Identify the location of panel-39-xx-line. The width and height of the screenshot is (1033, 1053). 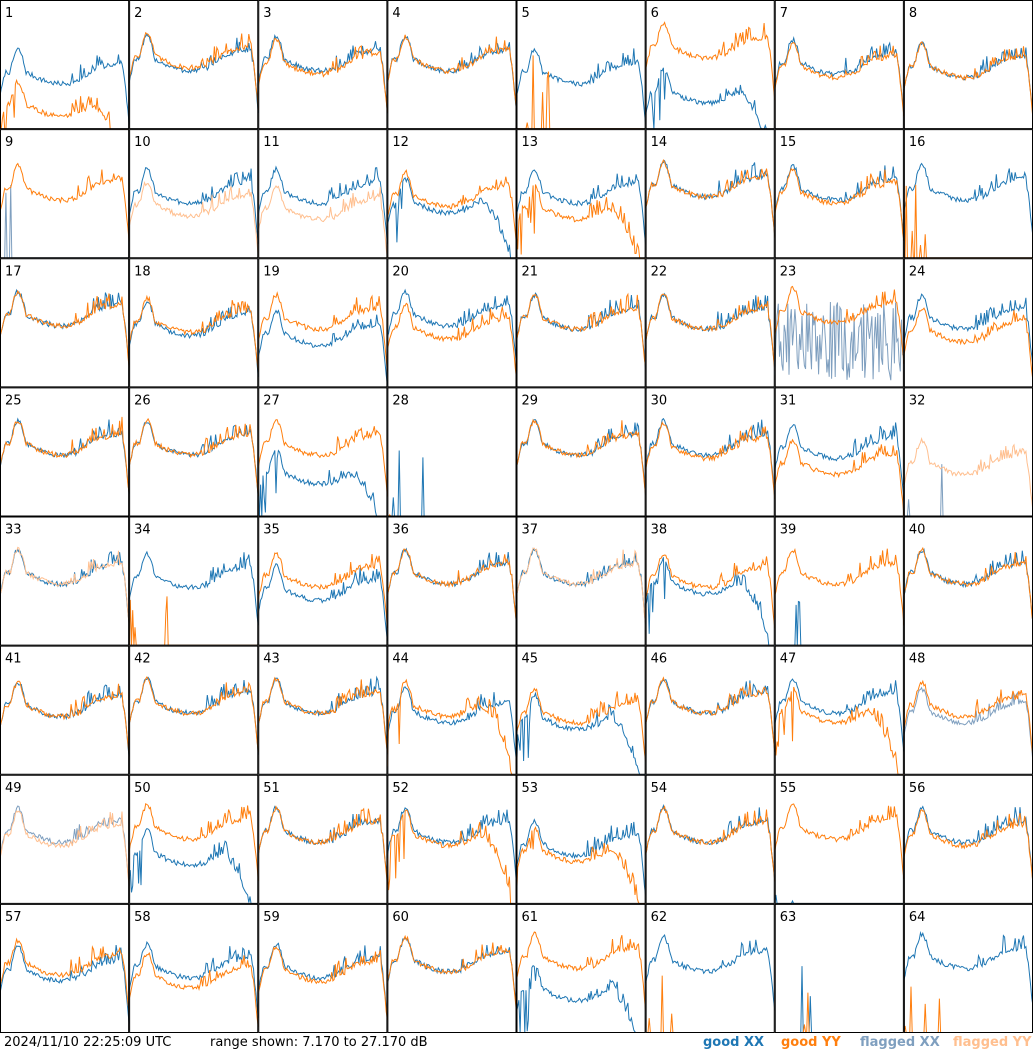
(839, 623).